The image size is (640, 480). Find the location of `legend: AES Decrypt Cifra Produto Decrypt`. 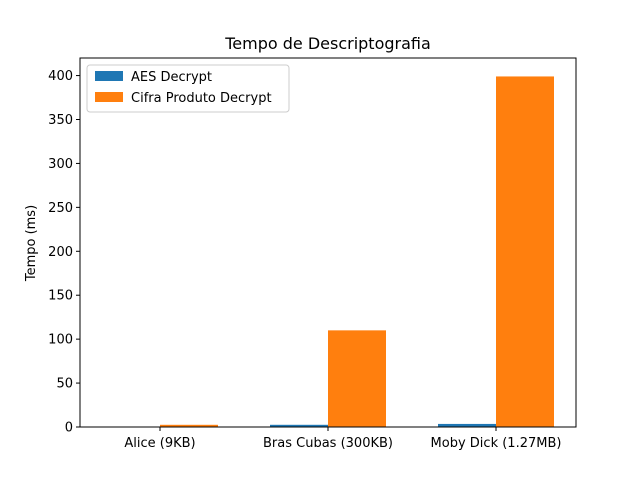

legend: AES Decrypt Cifra Produto Decrypt is located at coordinates (188, 88).